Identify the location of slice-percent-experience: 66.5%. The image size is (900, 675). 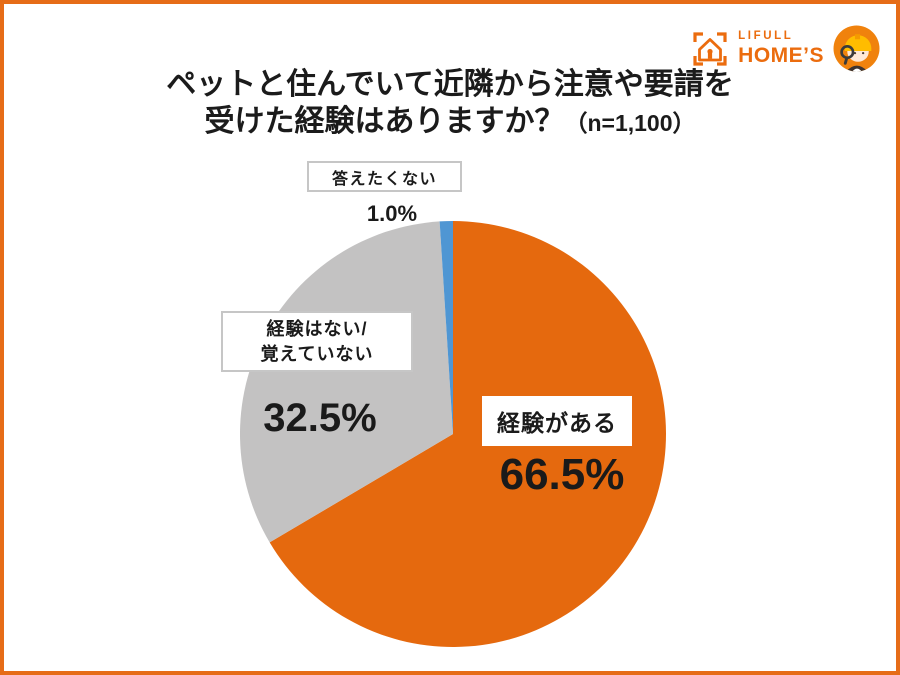
(562, 474).